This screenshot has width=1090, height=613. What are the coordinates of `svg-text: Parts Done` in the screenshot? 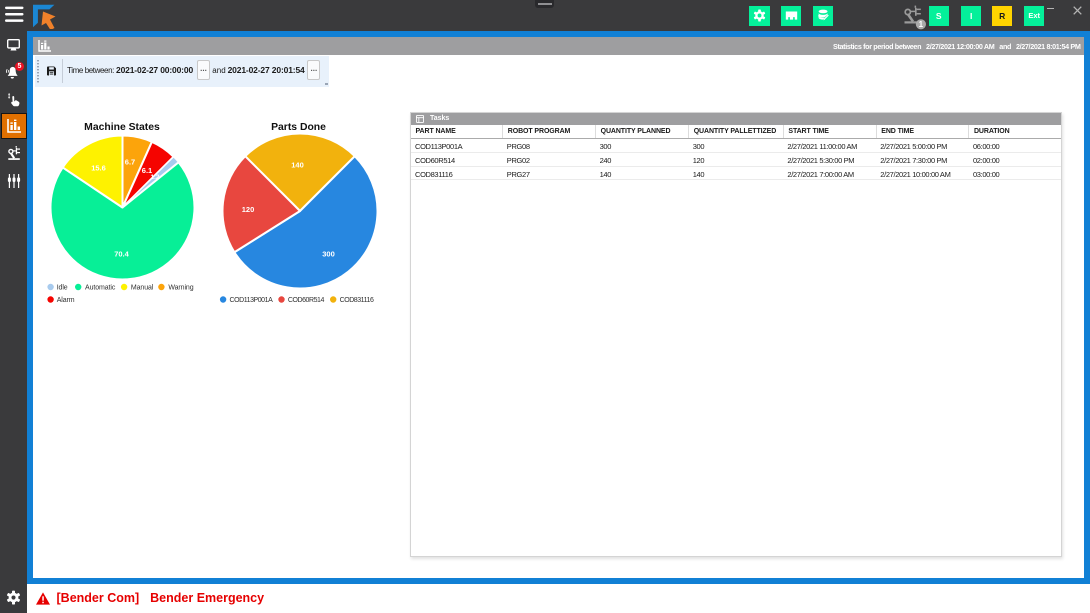 It's located at (298, 127).